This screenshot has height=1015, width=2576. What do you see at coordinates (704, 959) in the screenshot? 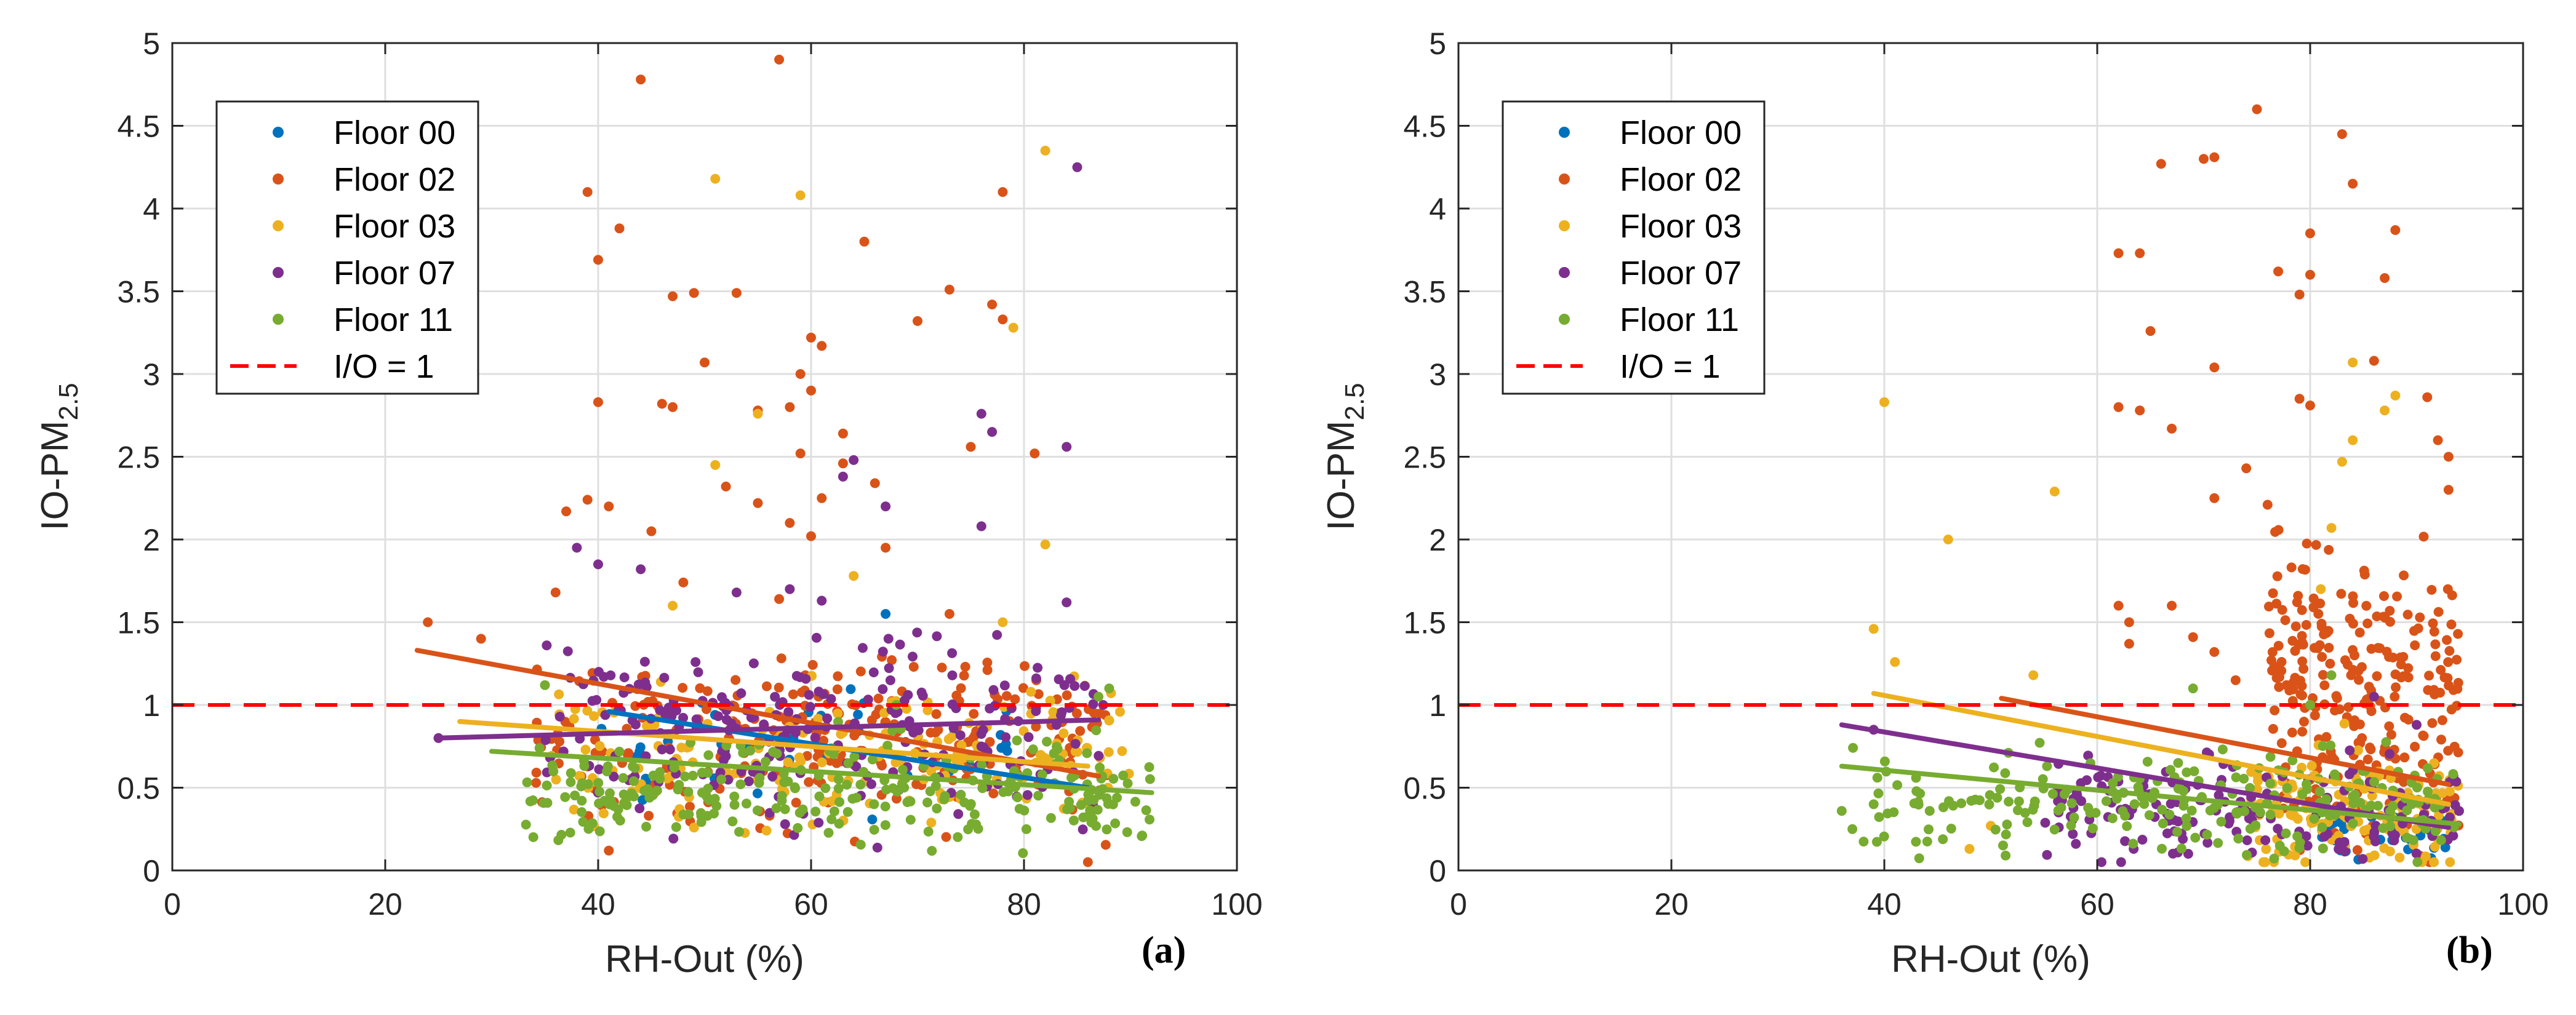
I see `x-axis-label: RH-Out (%)` at bounding box center [704, 959].